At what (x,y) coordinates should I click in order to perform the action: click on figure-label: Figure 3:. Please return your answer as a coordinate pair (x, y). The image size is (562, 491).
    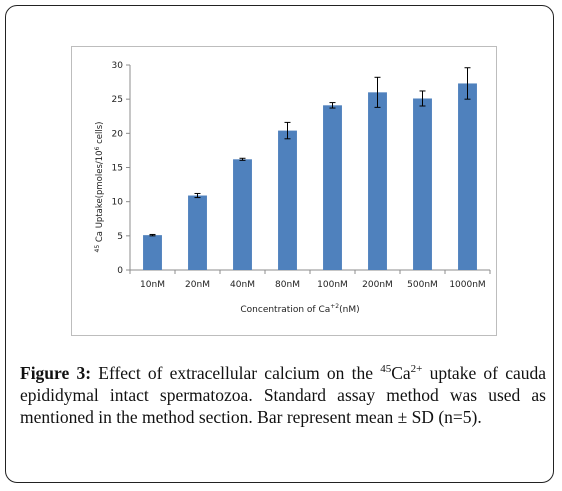
    Looking at the image, I should click on (56, 373).